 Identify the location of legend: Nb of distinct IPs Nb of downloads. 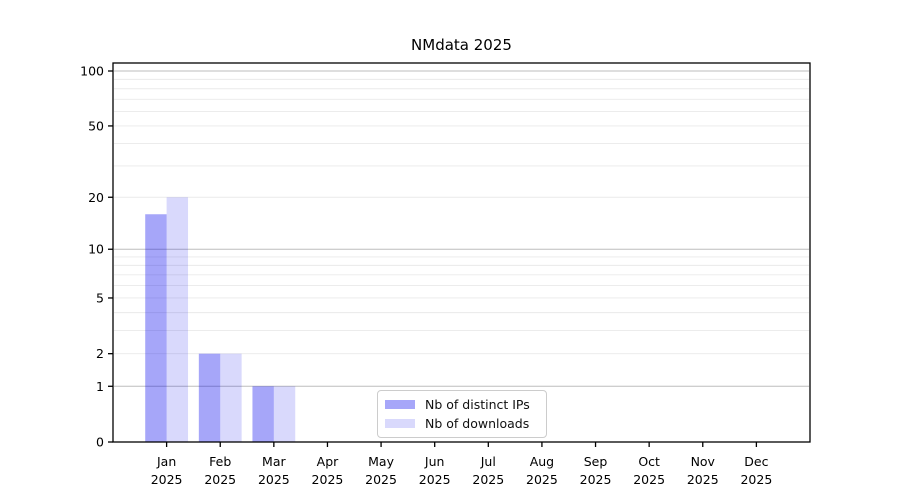
(462, 414).